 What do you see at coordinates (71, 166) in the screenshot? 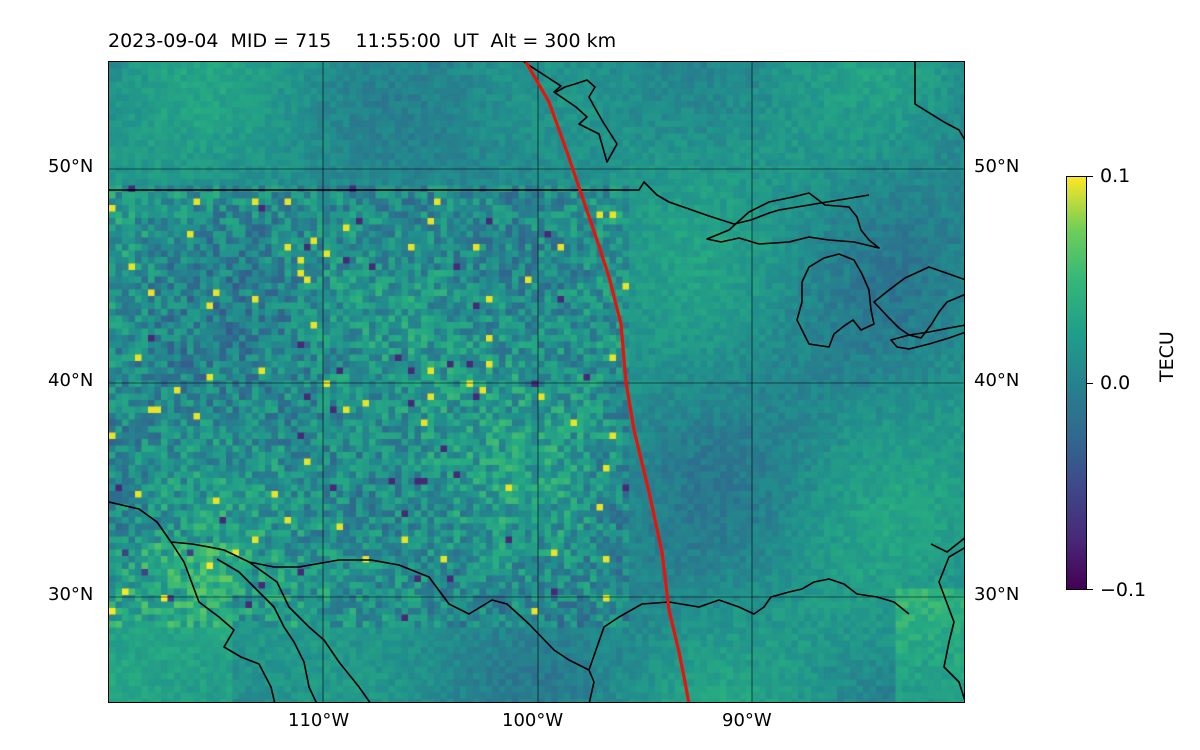
I see `lat-label-50-left: 50°N` at bounding box center [71, 166].